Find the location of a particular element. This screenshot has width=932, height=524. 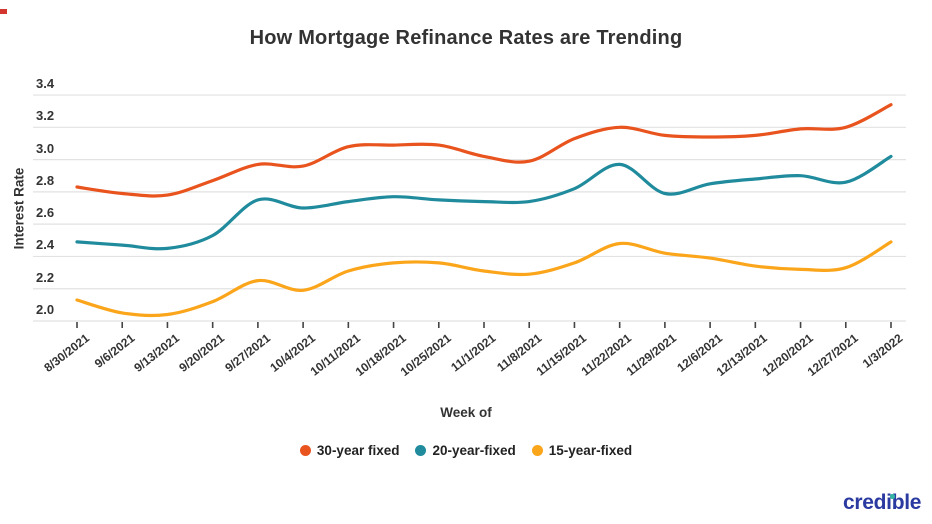

y-tick-label: 3.0 is located at coordinates (45, 148).